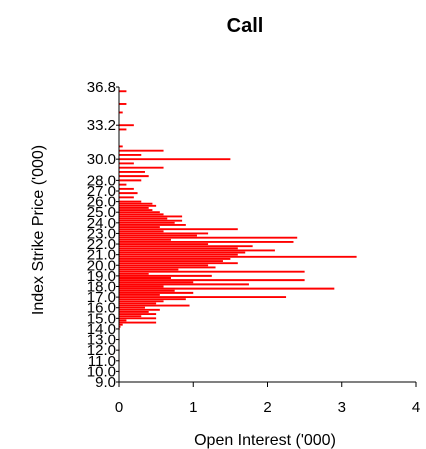  I want to click on x-tick-label: 2, so click(267, 407).